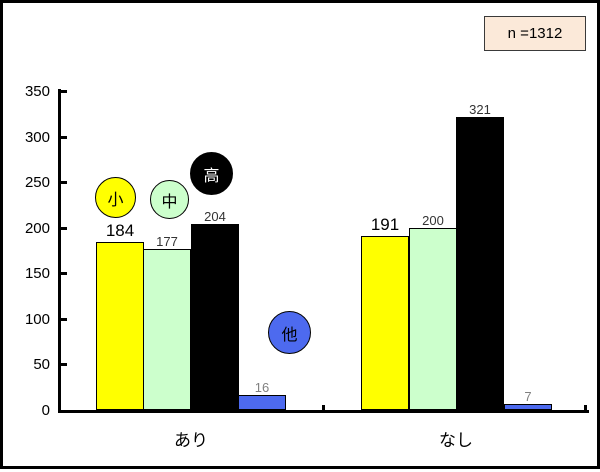  I want to click on x-axis-line, so click(323, 411).